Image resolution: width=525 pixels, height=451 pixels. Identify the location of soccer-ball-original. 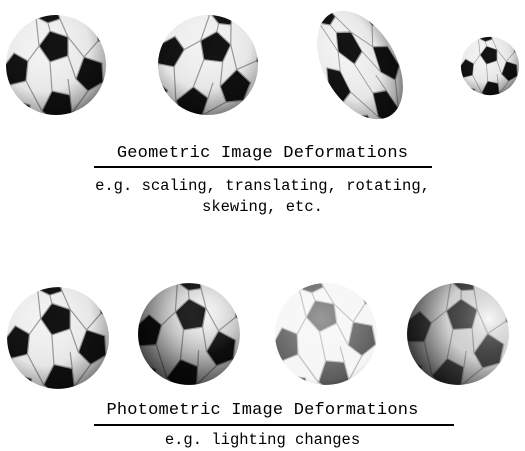
(56, 65).